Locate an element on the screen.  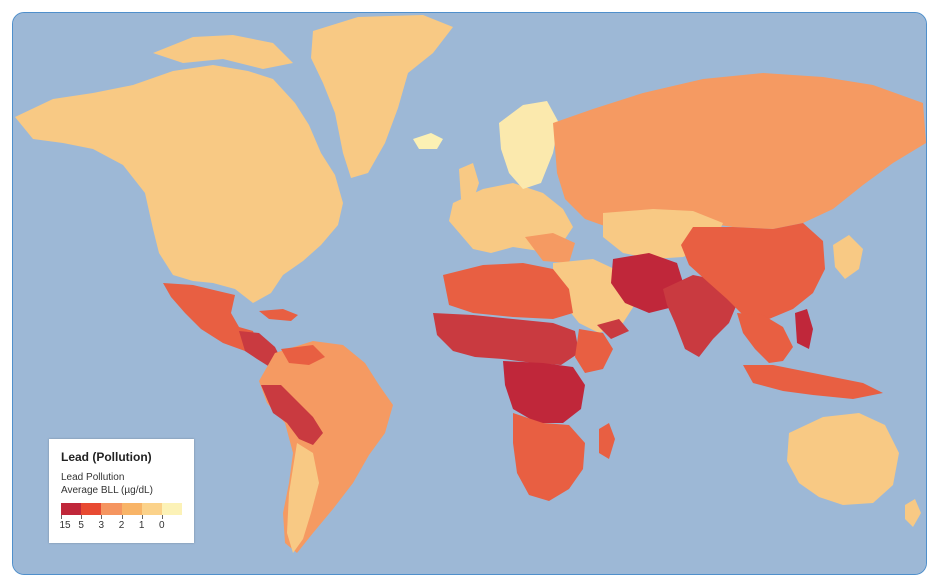
region-north-america is located at coordinates (179, 184).